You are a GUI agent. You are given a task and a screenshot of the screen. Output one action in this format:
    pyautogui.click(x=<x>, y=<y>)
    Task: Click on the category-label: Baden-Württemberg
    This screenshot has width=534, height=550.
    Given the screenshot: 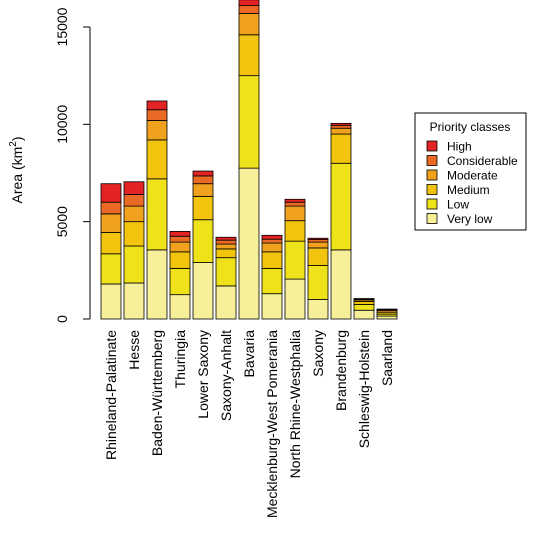 What is the action you would take?
    pyautogui.click(x=157, y=393)
    